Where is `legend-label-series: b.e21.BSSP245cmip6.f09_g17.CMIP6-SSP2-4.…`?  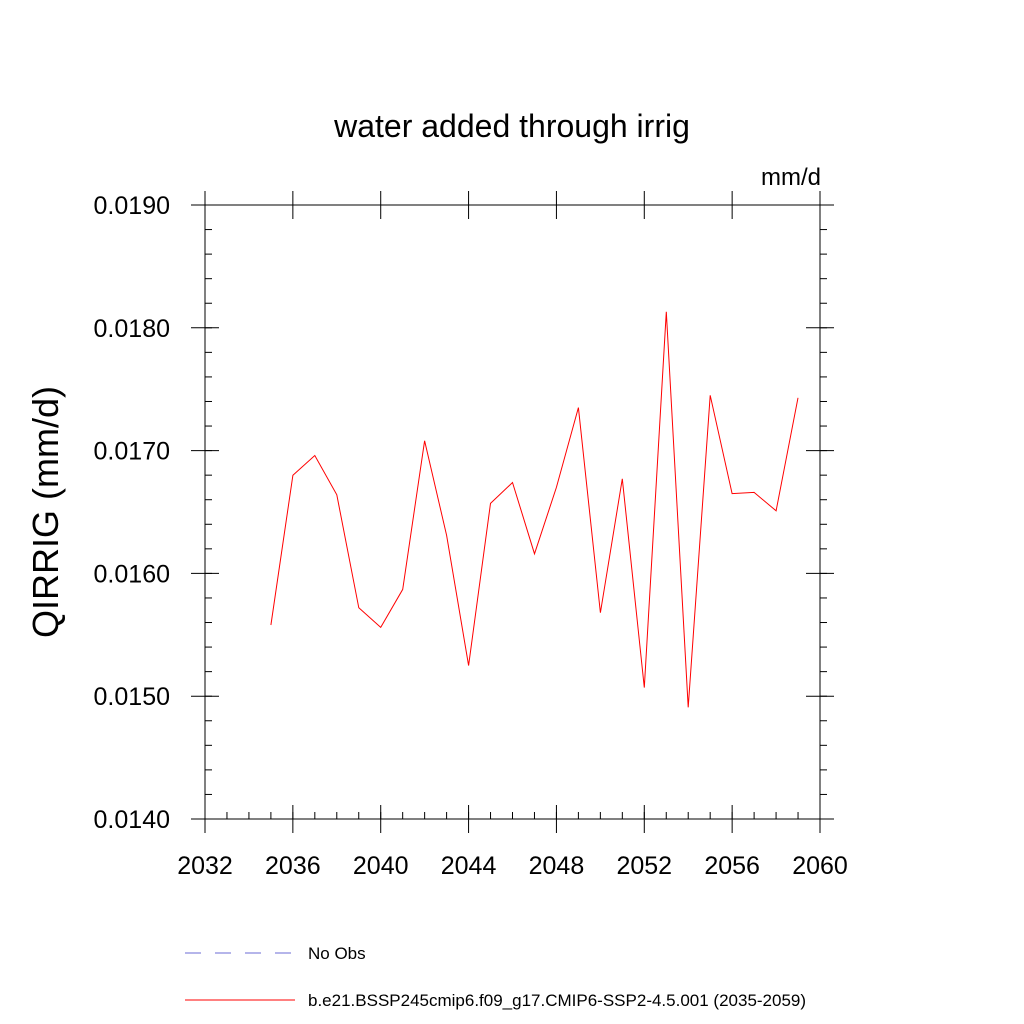 legend-label-series: b.e21.BSSP245cmip6.f09_g17.CMIP6-SSP2-4.… is located at coordinates (557, 1000).